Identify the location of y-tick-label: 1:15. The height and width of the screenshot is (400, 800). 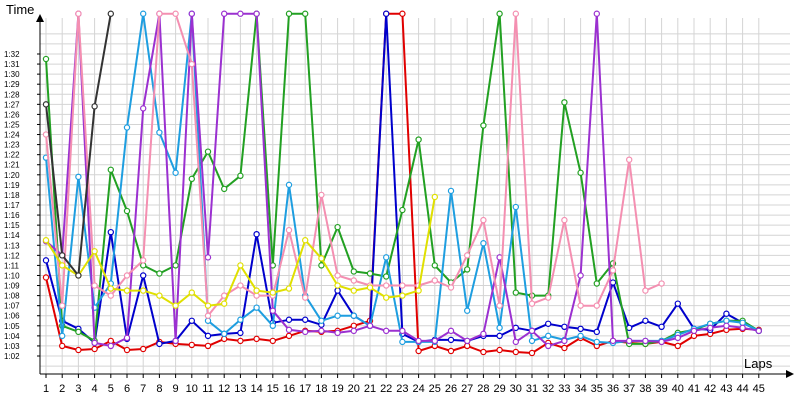
(12, 225).